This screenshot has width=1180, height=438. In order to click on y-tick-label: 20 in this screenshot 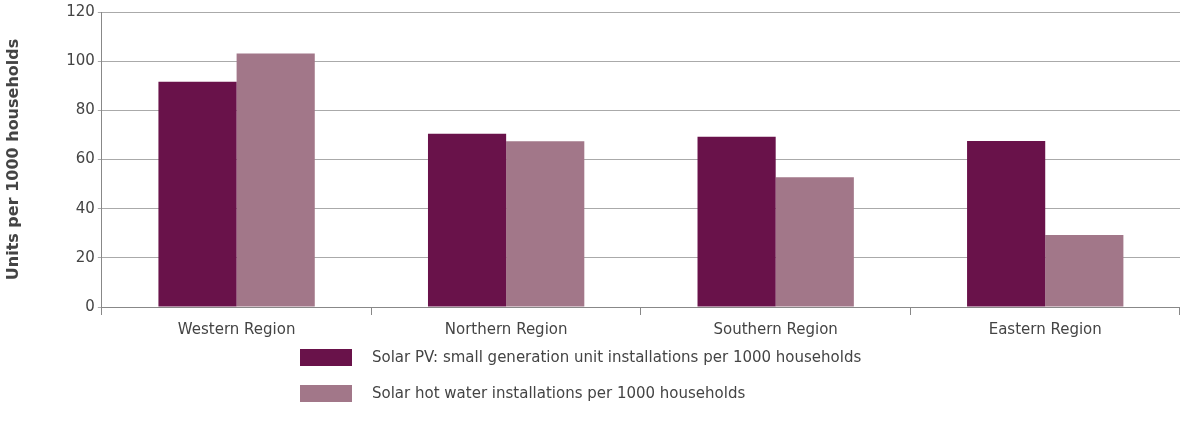, I will do `click(85, 256)`.